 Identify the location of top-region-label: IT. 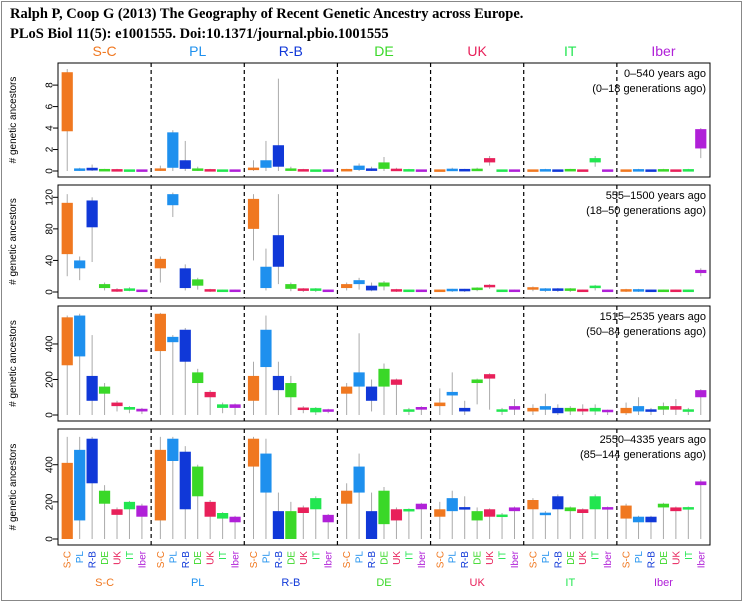
(570, 51).